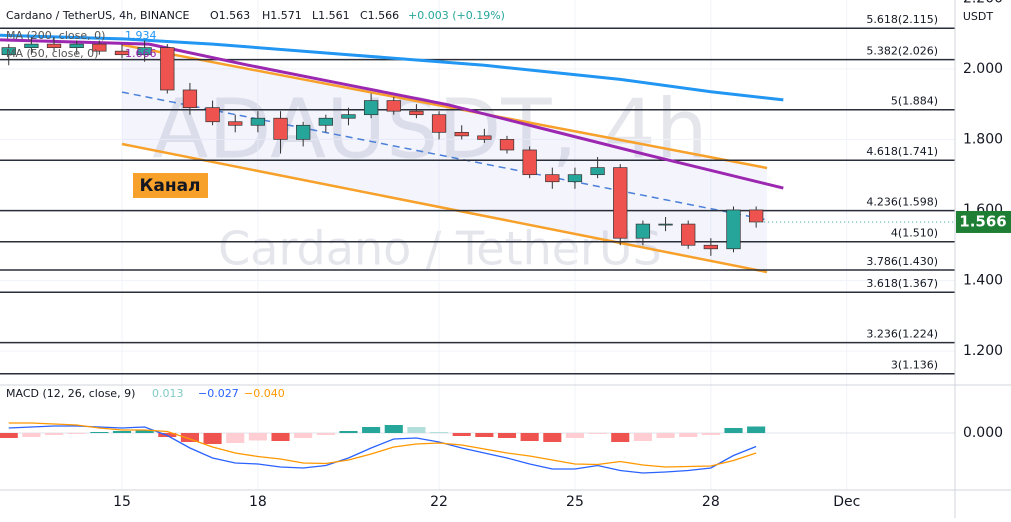  What do you see at coordinates (902, 334) in the screenshot?
I see `fib-label: 3.236(1.224)` at bounding box center [902, 334].